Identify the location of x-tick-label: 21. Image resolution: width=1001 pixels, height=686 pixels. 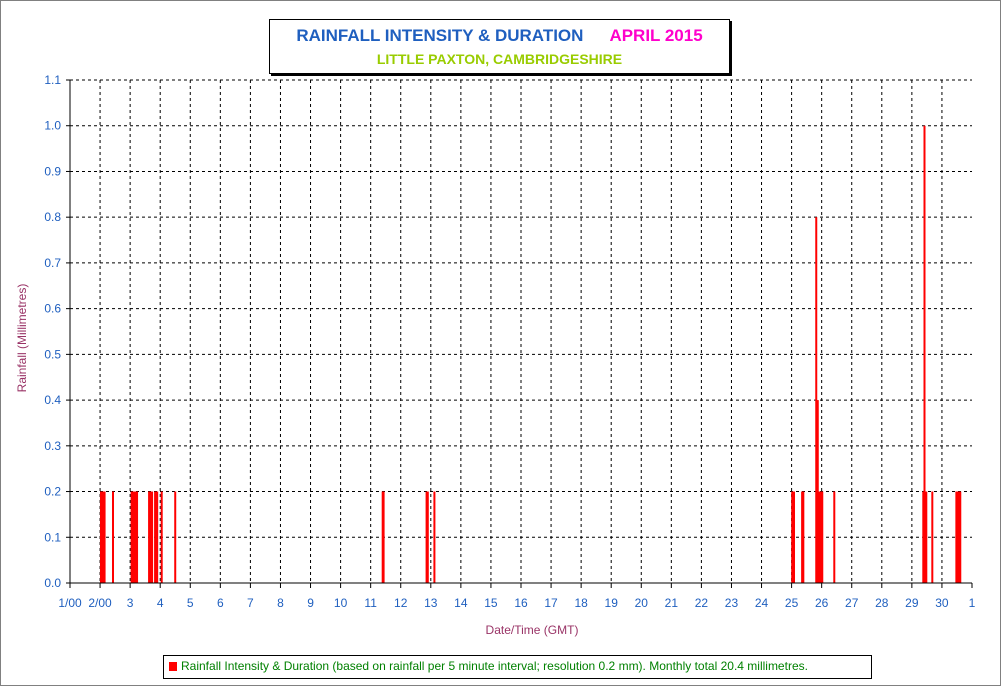
(672, 603).